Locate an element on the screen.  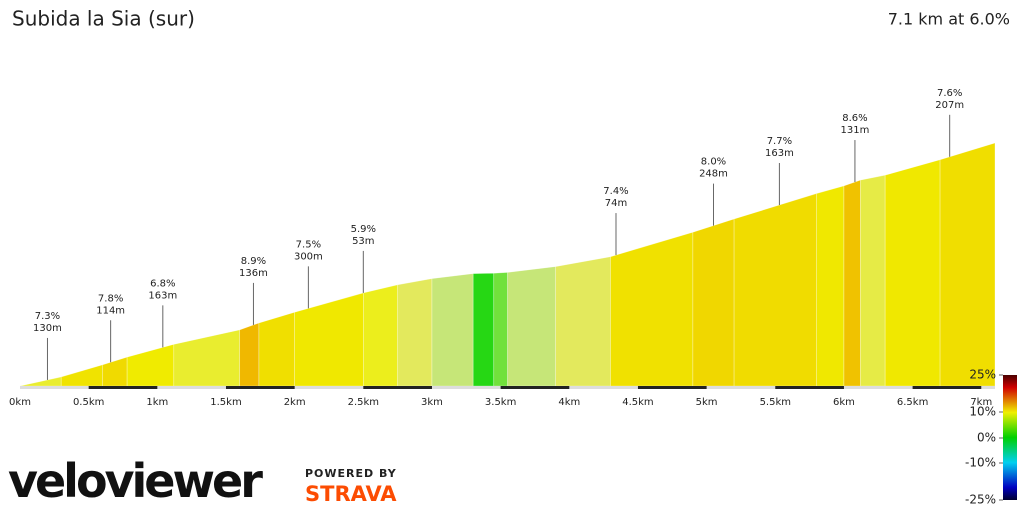
x-tick-label: 2km is located at coordinates (295, 402).